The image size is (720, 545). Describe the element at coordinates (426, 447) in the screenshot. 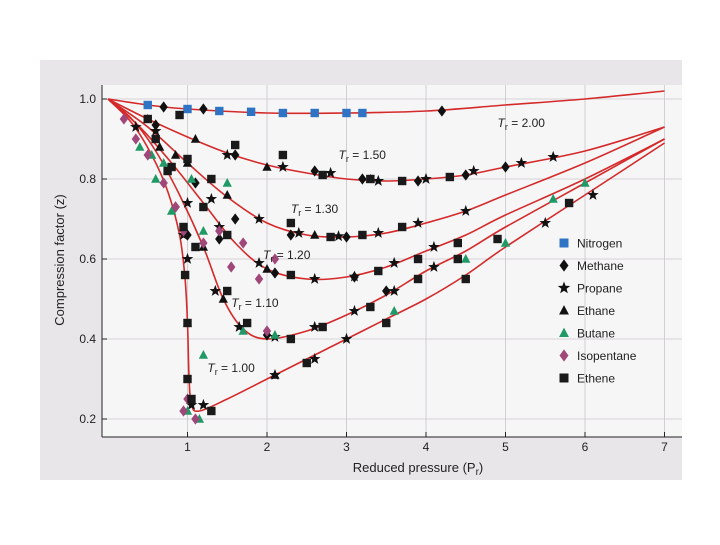

I see `x-tick-label: 4` at that location.